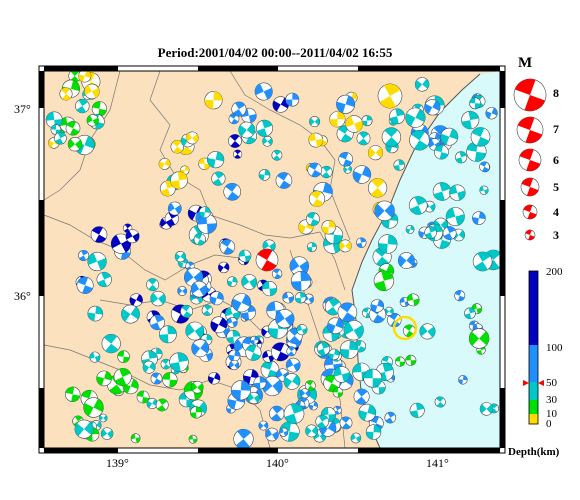 This screenshot has width=580, height=500. I want to click on depth-marker-left, so click(526, 383).